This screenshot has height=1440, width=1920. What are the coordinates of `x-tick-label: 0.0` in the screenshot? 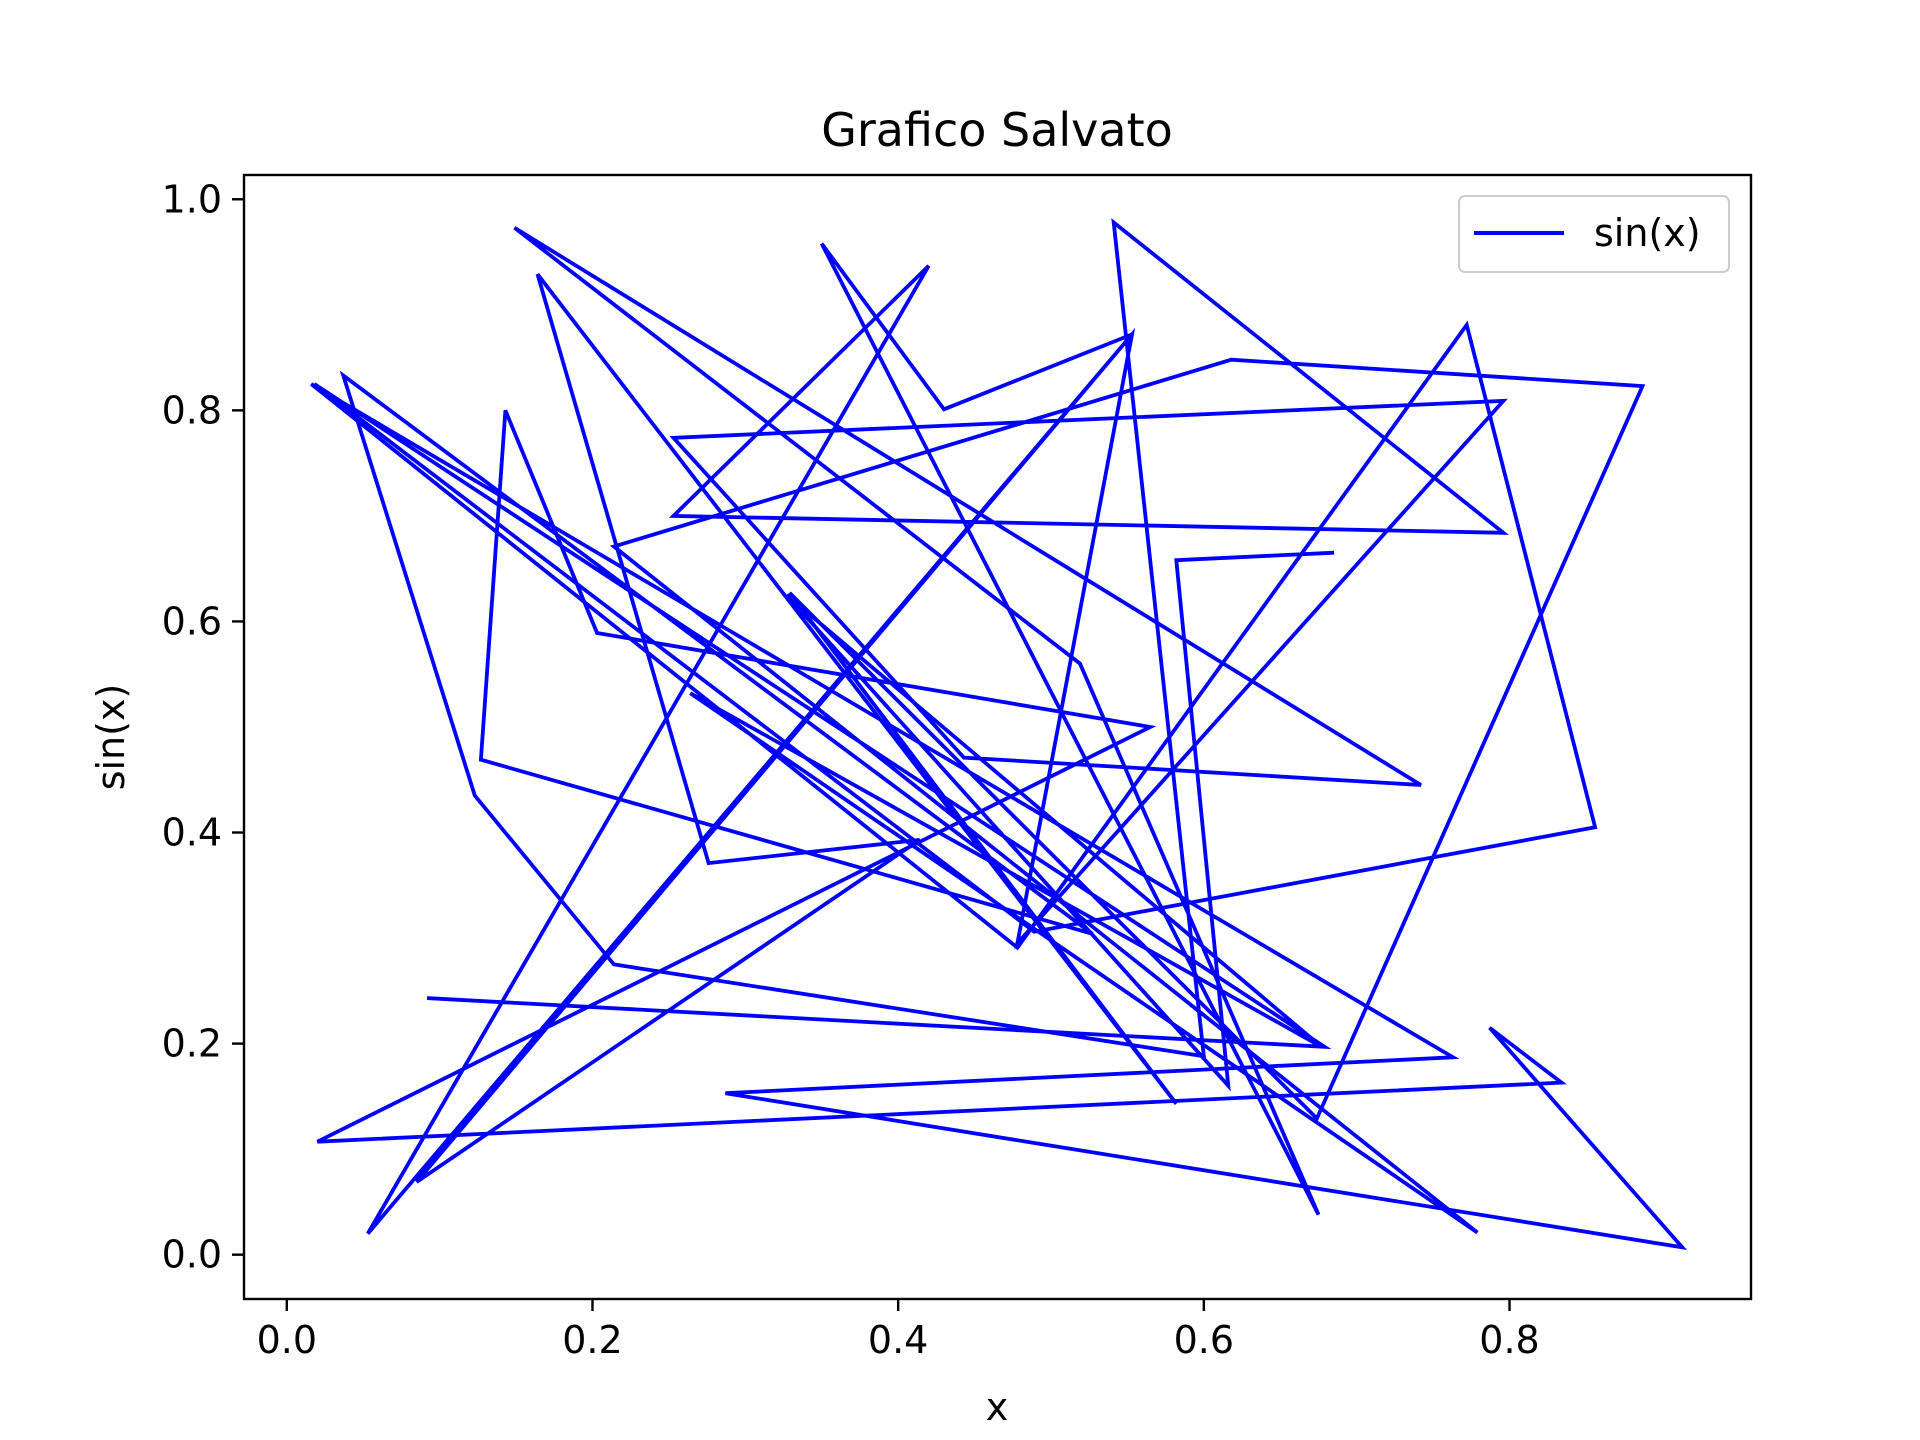 It's located at (287, 1340).